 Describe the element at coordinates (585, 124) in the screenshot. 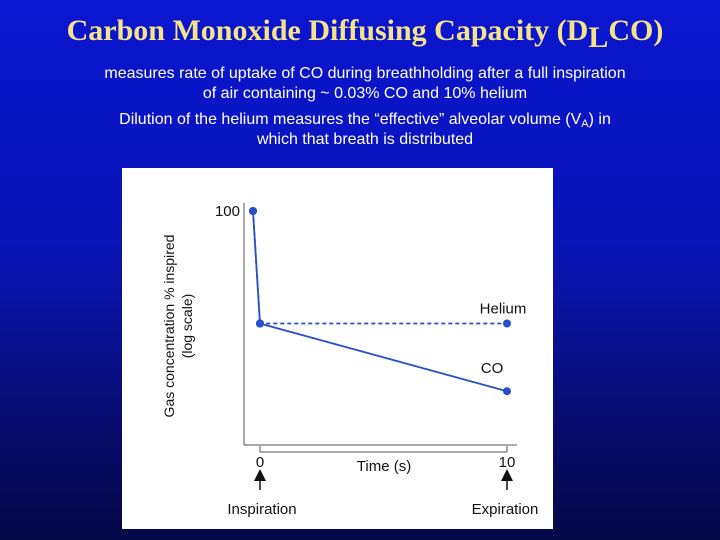

I see `line3-subscript: A` at that location.